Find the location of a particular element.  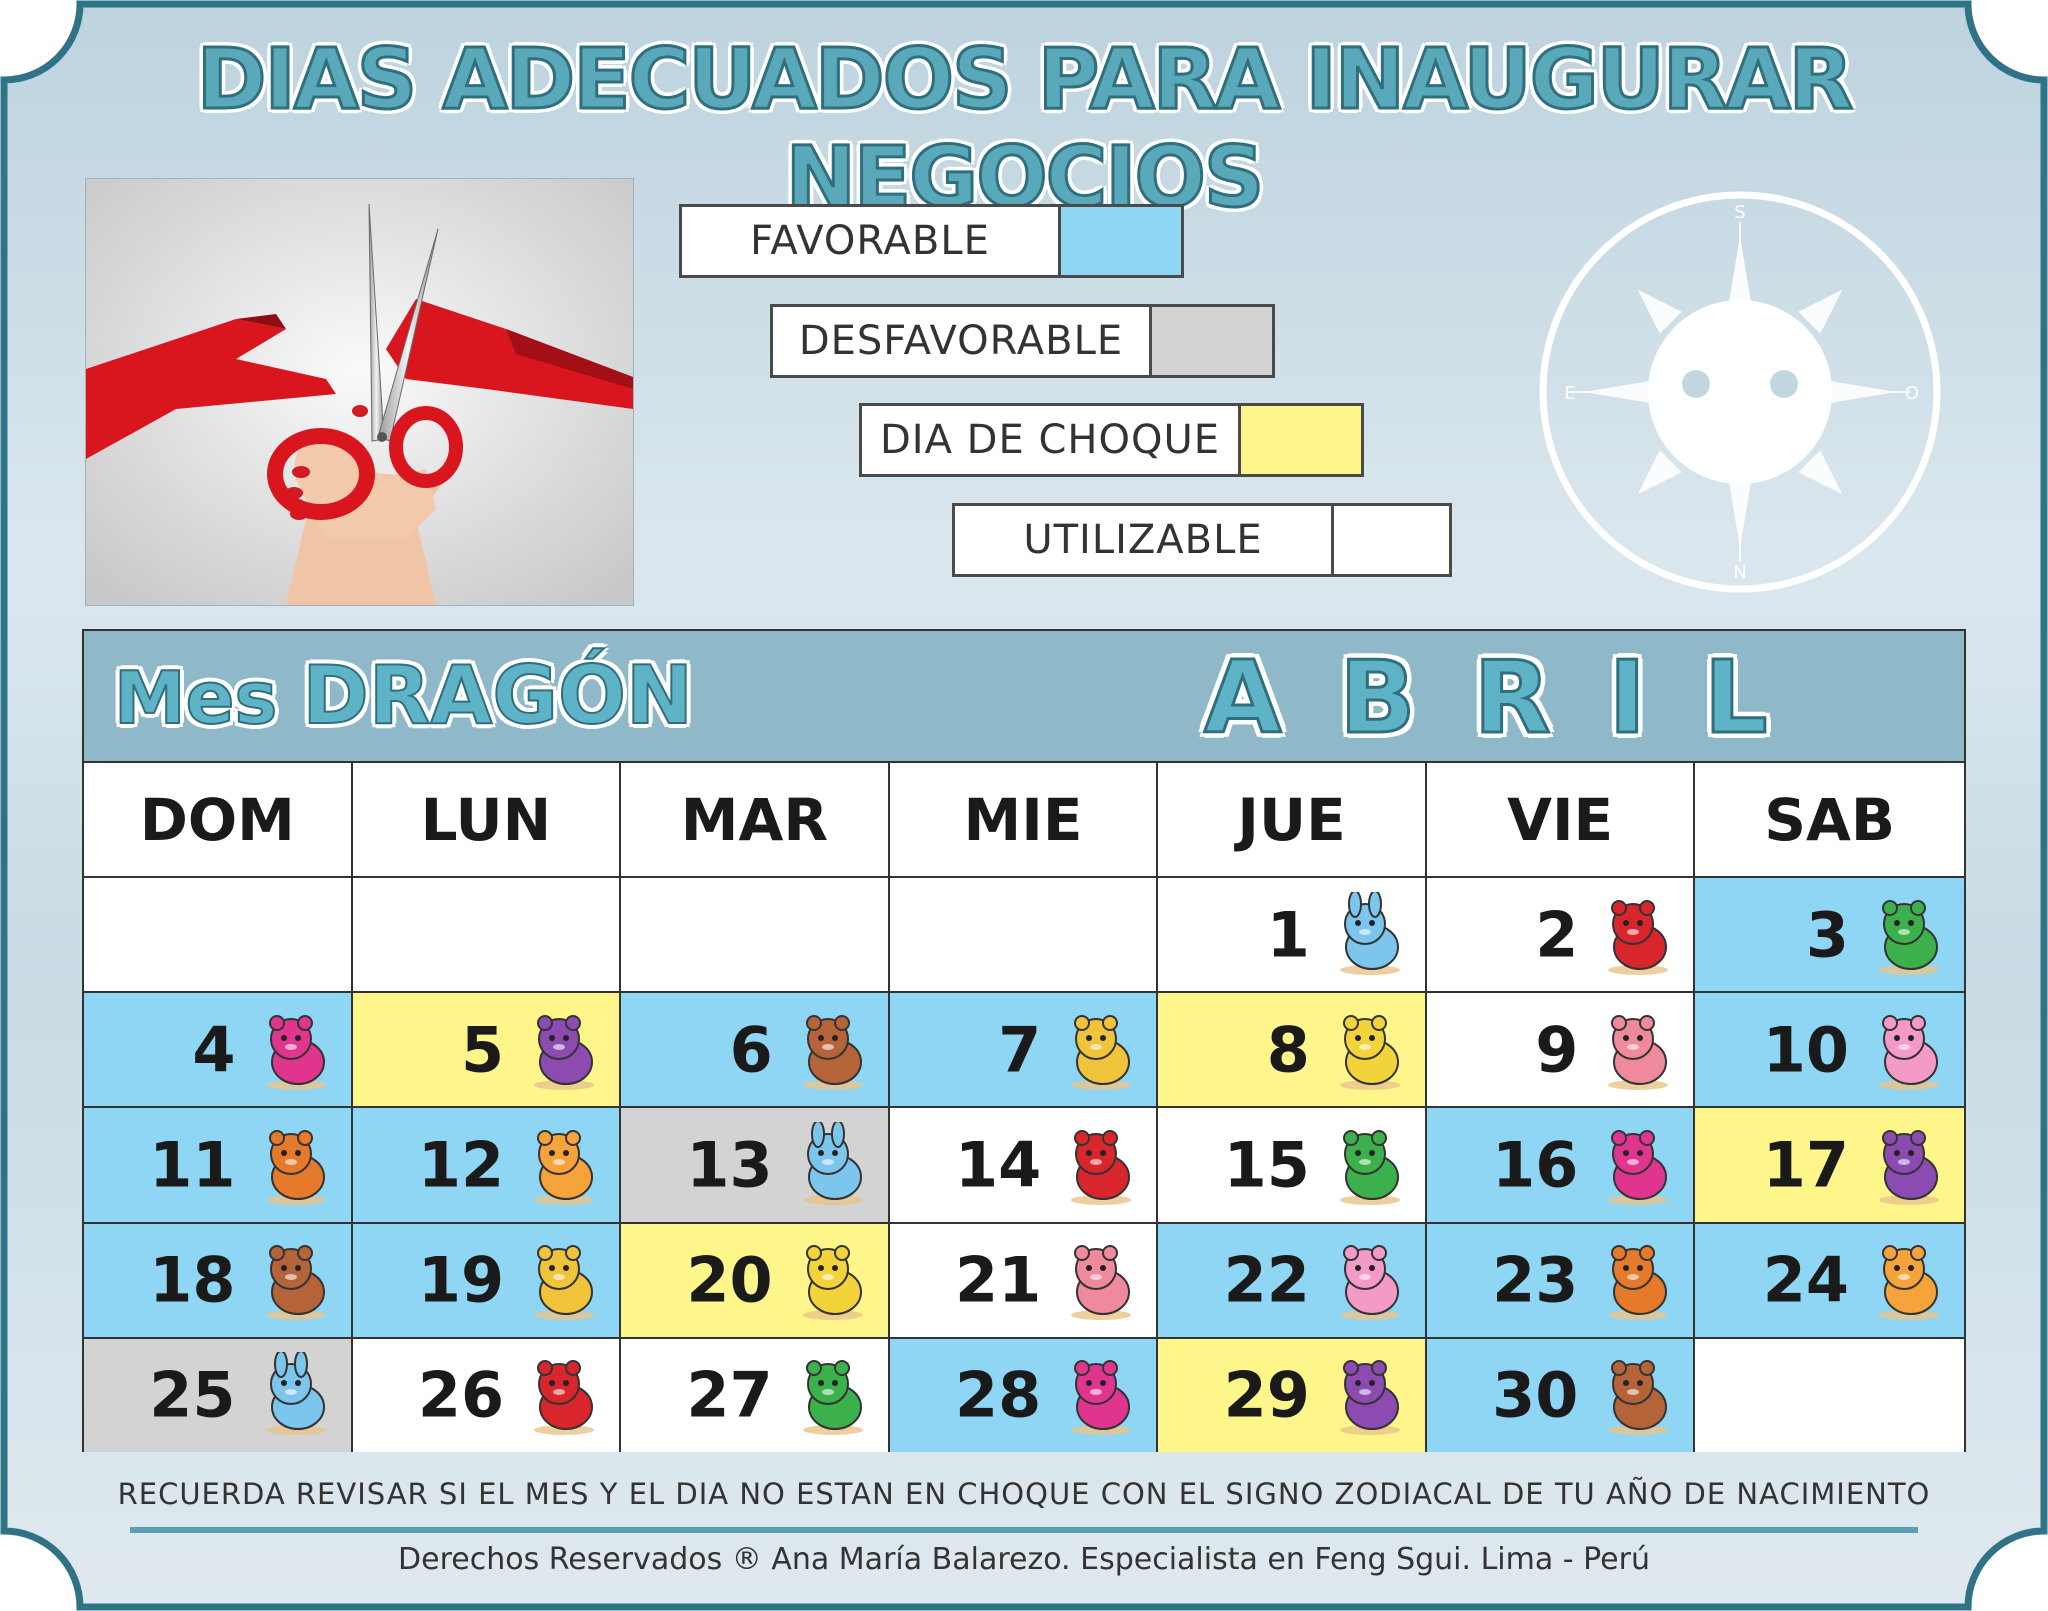

weekday-header: MAR is located at coordinates (755, 818).